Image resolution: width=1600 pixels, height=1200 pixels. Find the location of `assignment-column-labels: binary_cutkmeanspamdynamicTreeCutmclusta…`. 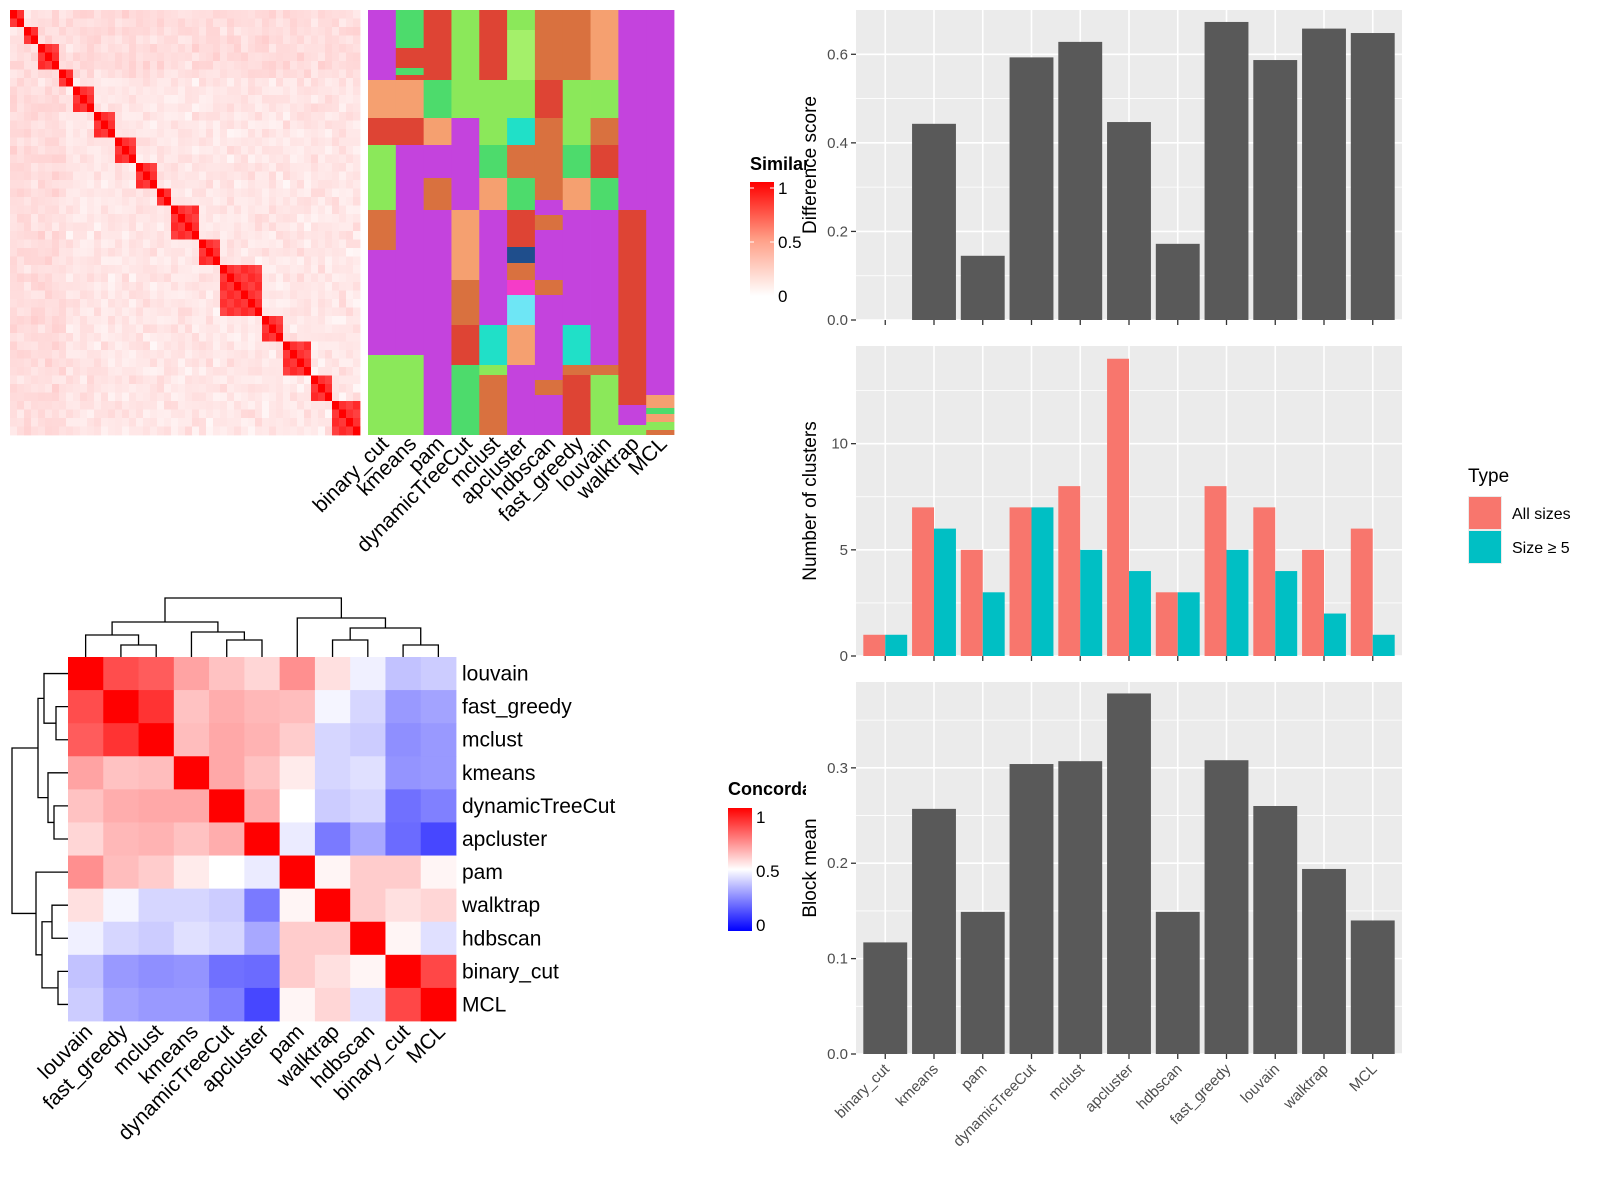

assignment-column-labels: binary_cutkmeanspamdynamicTreeCutmclusta… is located at coordinates (490, 494).